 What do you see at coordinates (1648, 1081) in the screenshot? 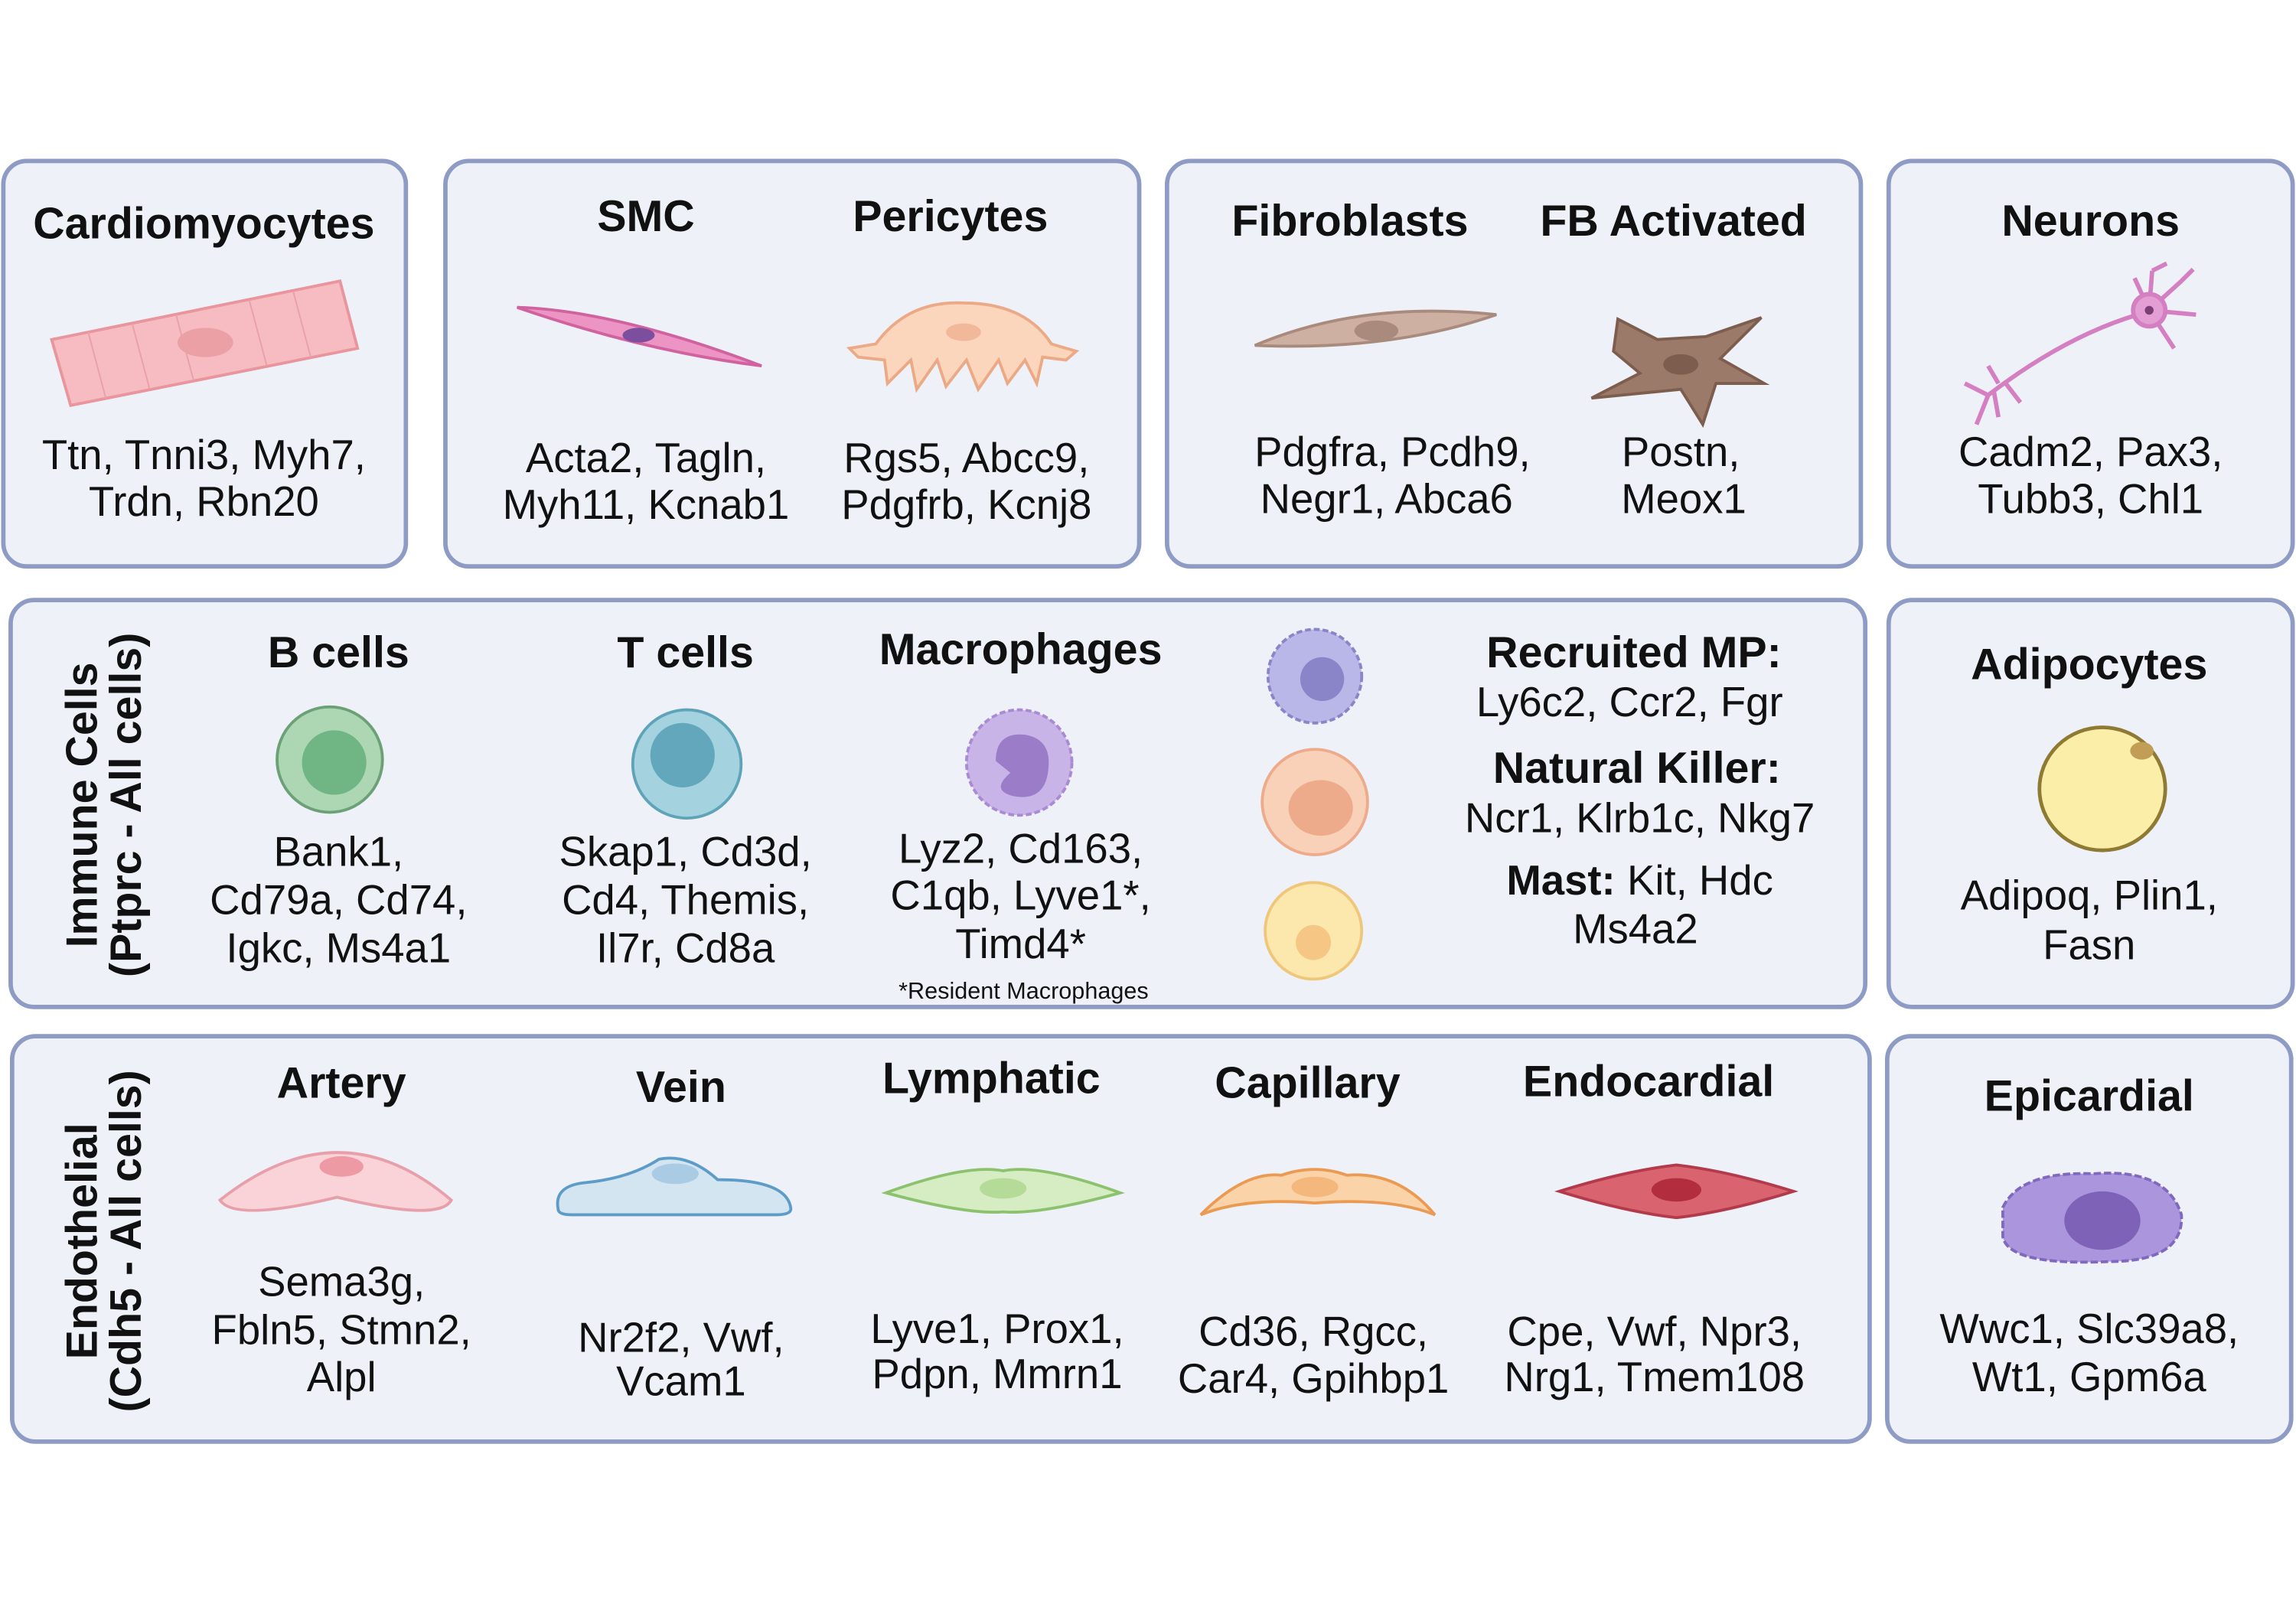
I see `cell-title: Endocardial` at bounding box center [1648, 1081].